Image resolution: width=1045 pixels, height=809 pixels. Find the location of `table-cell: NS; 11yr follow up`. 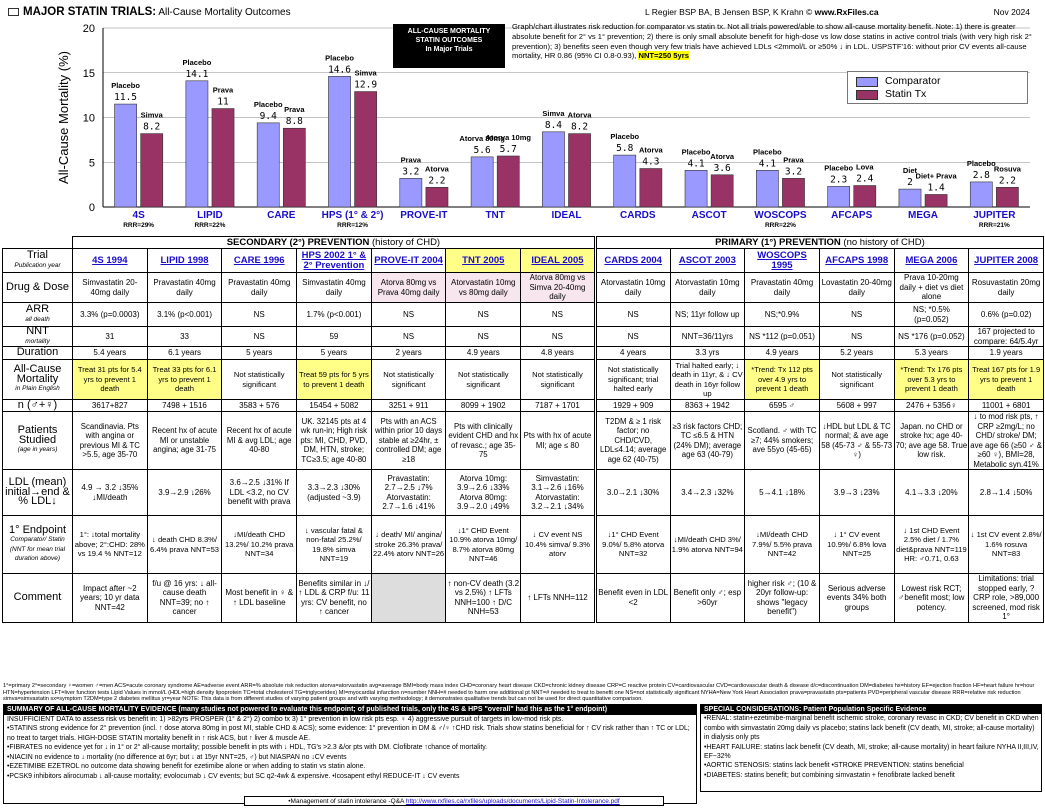

table-cell: NS; 11yr follow up is located at coordinates (707, 314).